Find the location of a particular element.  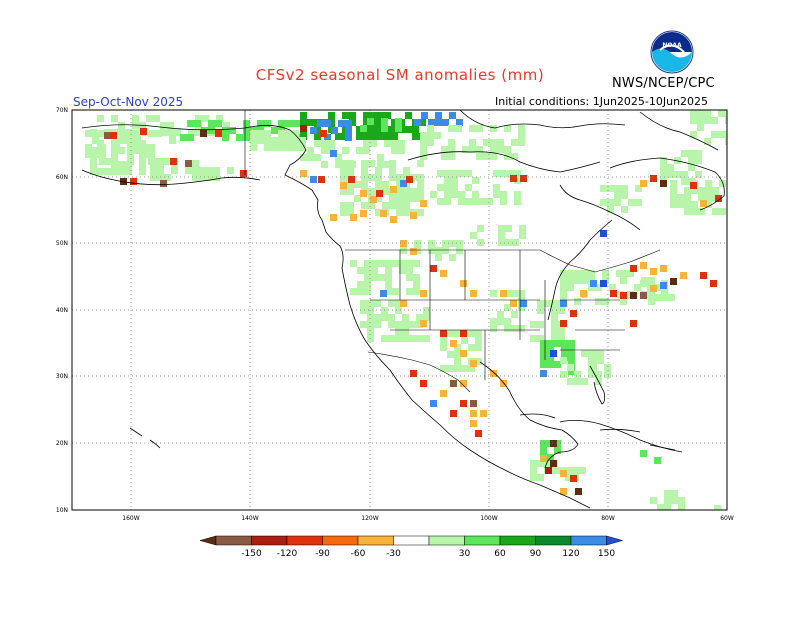

lon-label: 140W is located at coordinates (249, 518).